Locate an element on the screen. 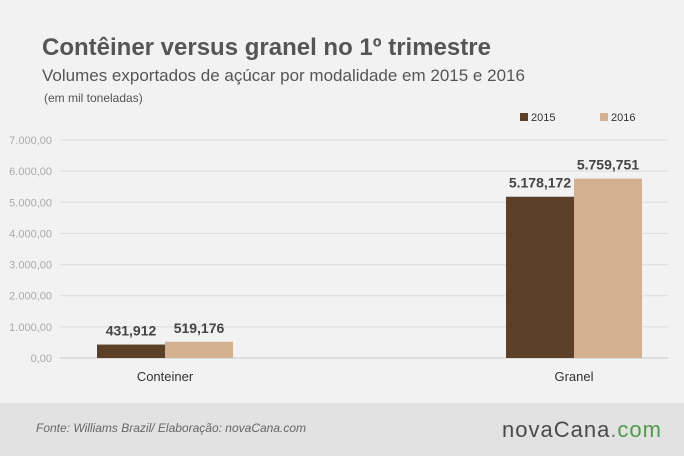 The height and width of the screenshot is (456, 684). legend-label: 2015 is located at coordinates (543, 118).